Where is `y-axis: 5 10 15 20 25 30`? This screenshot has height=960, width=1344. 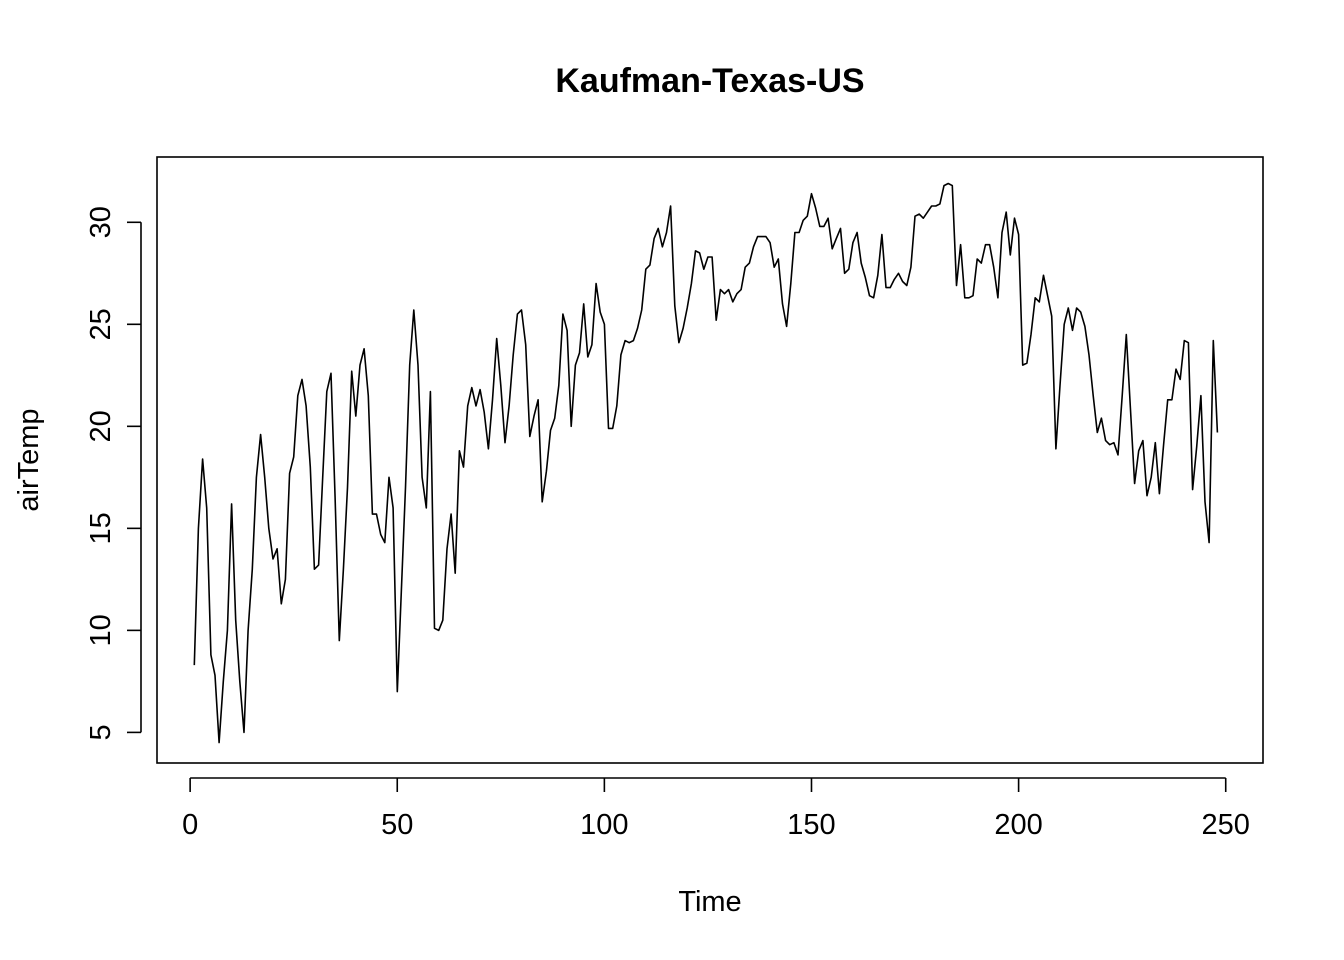
y-axis: 5 10 15 20 25 30 is located at coordinates (113, 473).